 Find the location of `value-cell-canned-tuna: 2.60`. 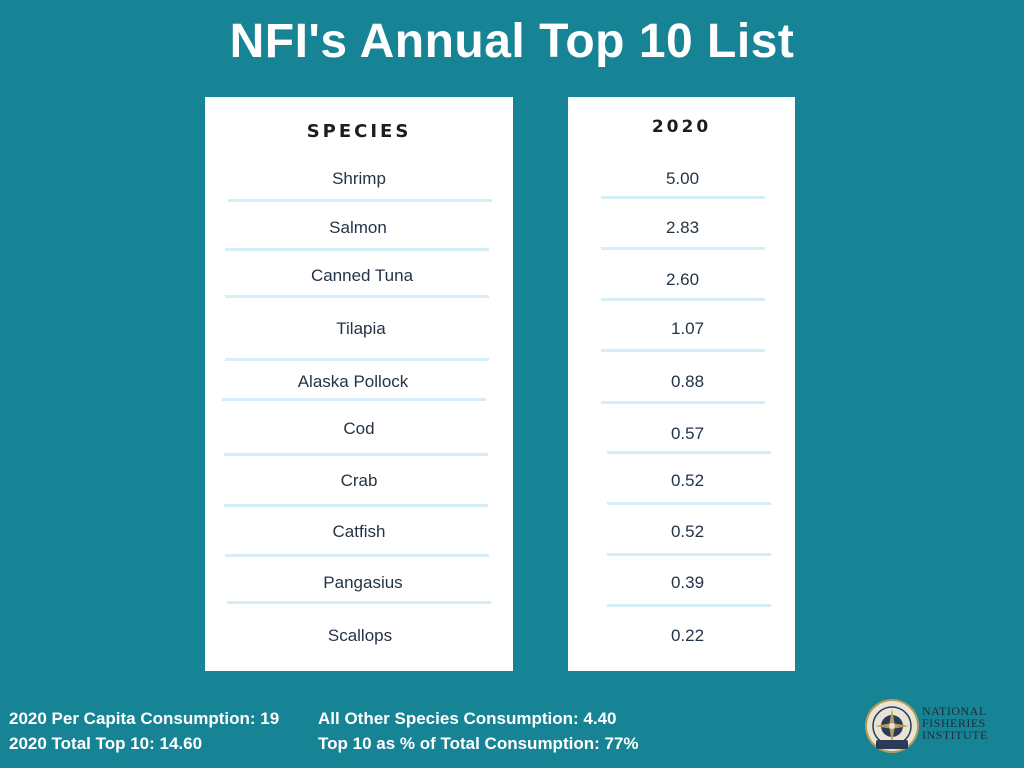

value-cell-canned-tuna: 2.60 is located at coordinates (682, 279).